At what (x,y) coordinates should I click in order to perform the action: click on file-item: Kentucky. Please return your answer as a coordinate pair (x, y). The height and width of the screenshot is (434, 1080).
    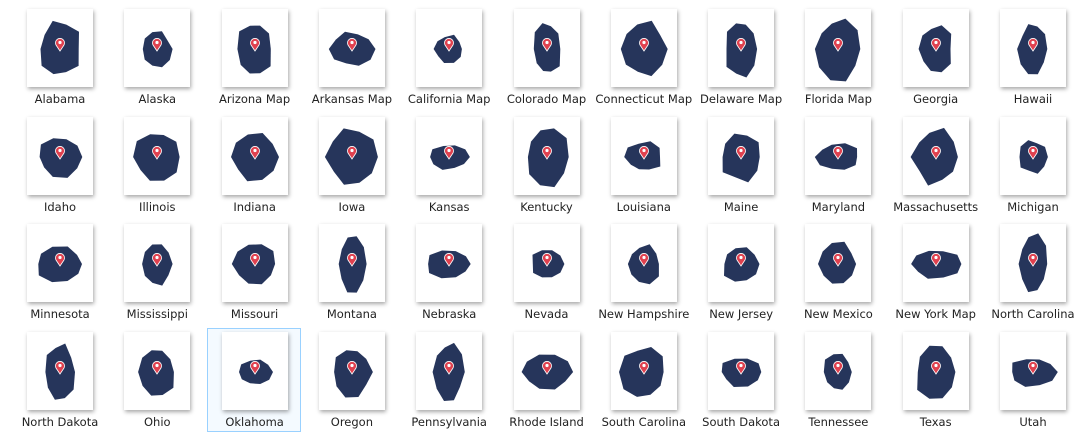
    Looking at the image, I should click on (546, 165).